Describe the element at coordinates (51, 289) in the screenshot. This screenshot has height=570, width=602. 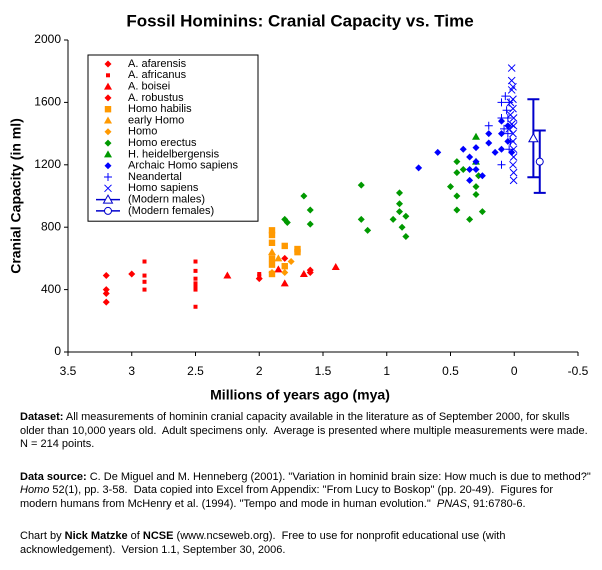
I see `y-tick-label: 400` at that location.